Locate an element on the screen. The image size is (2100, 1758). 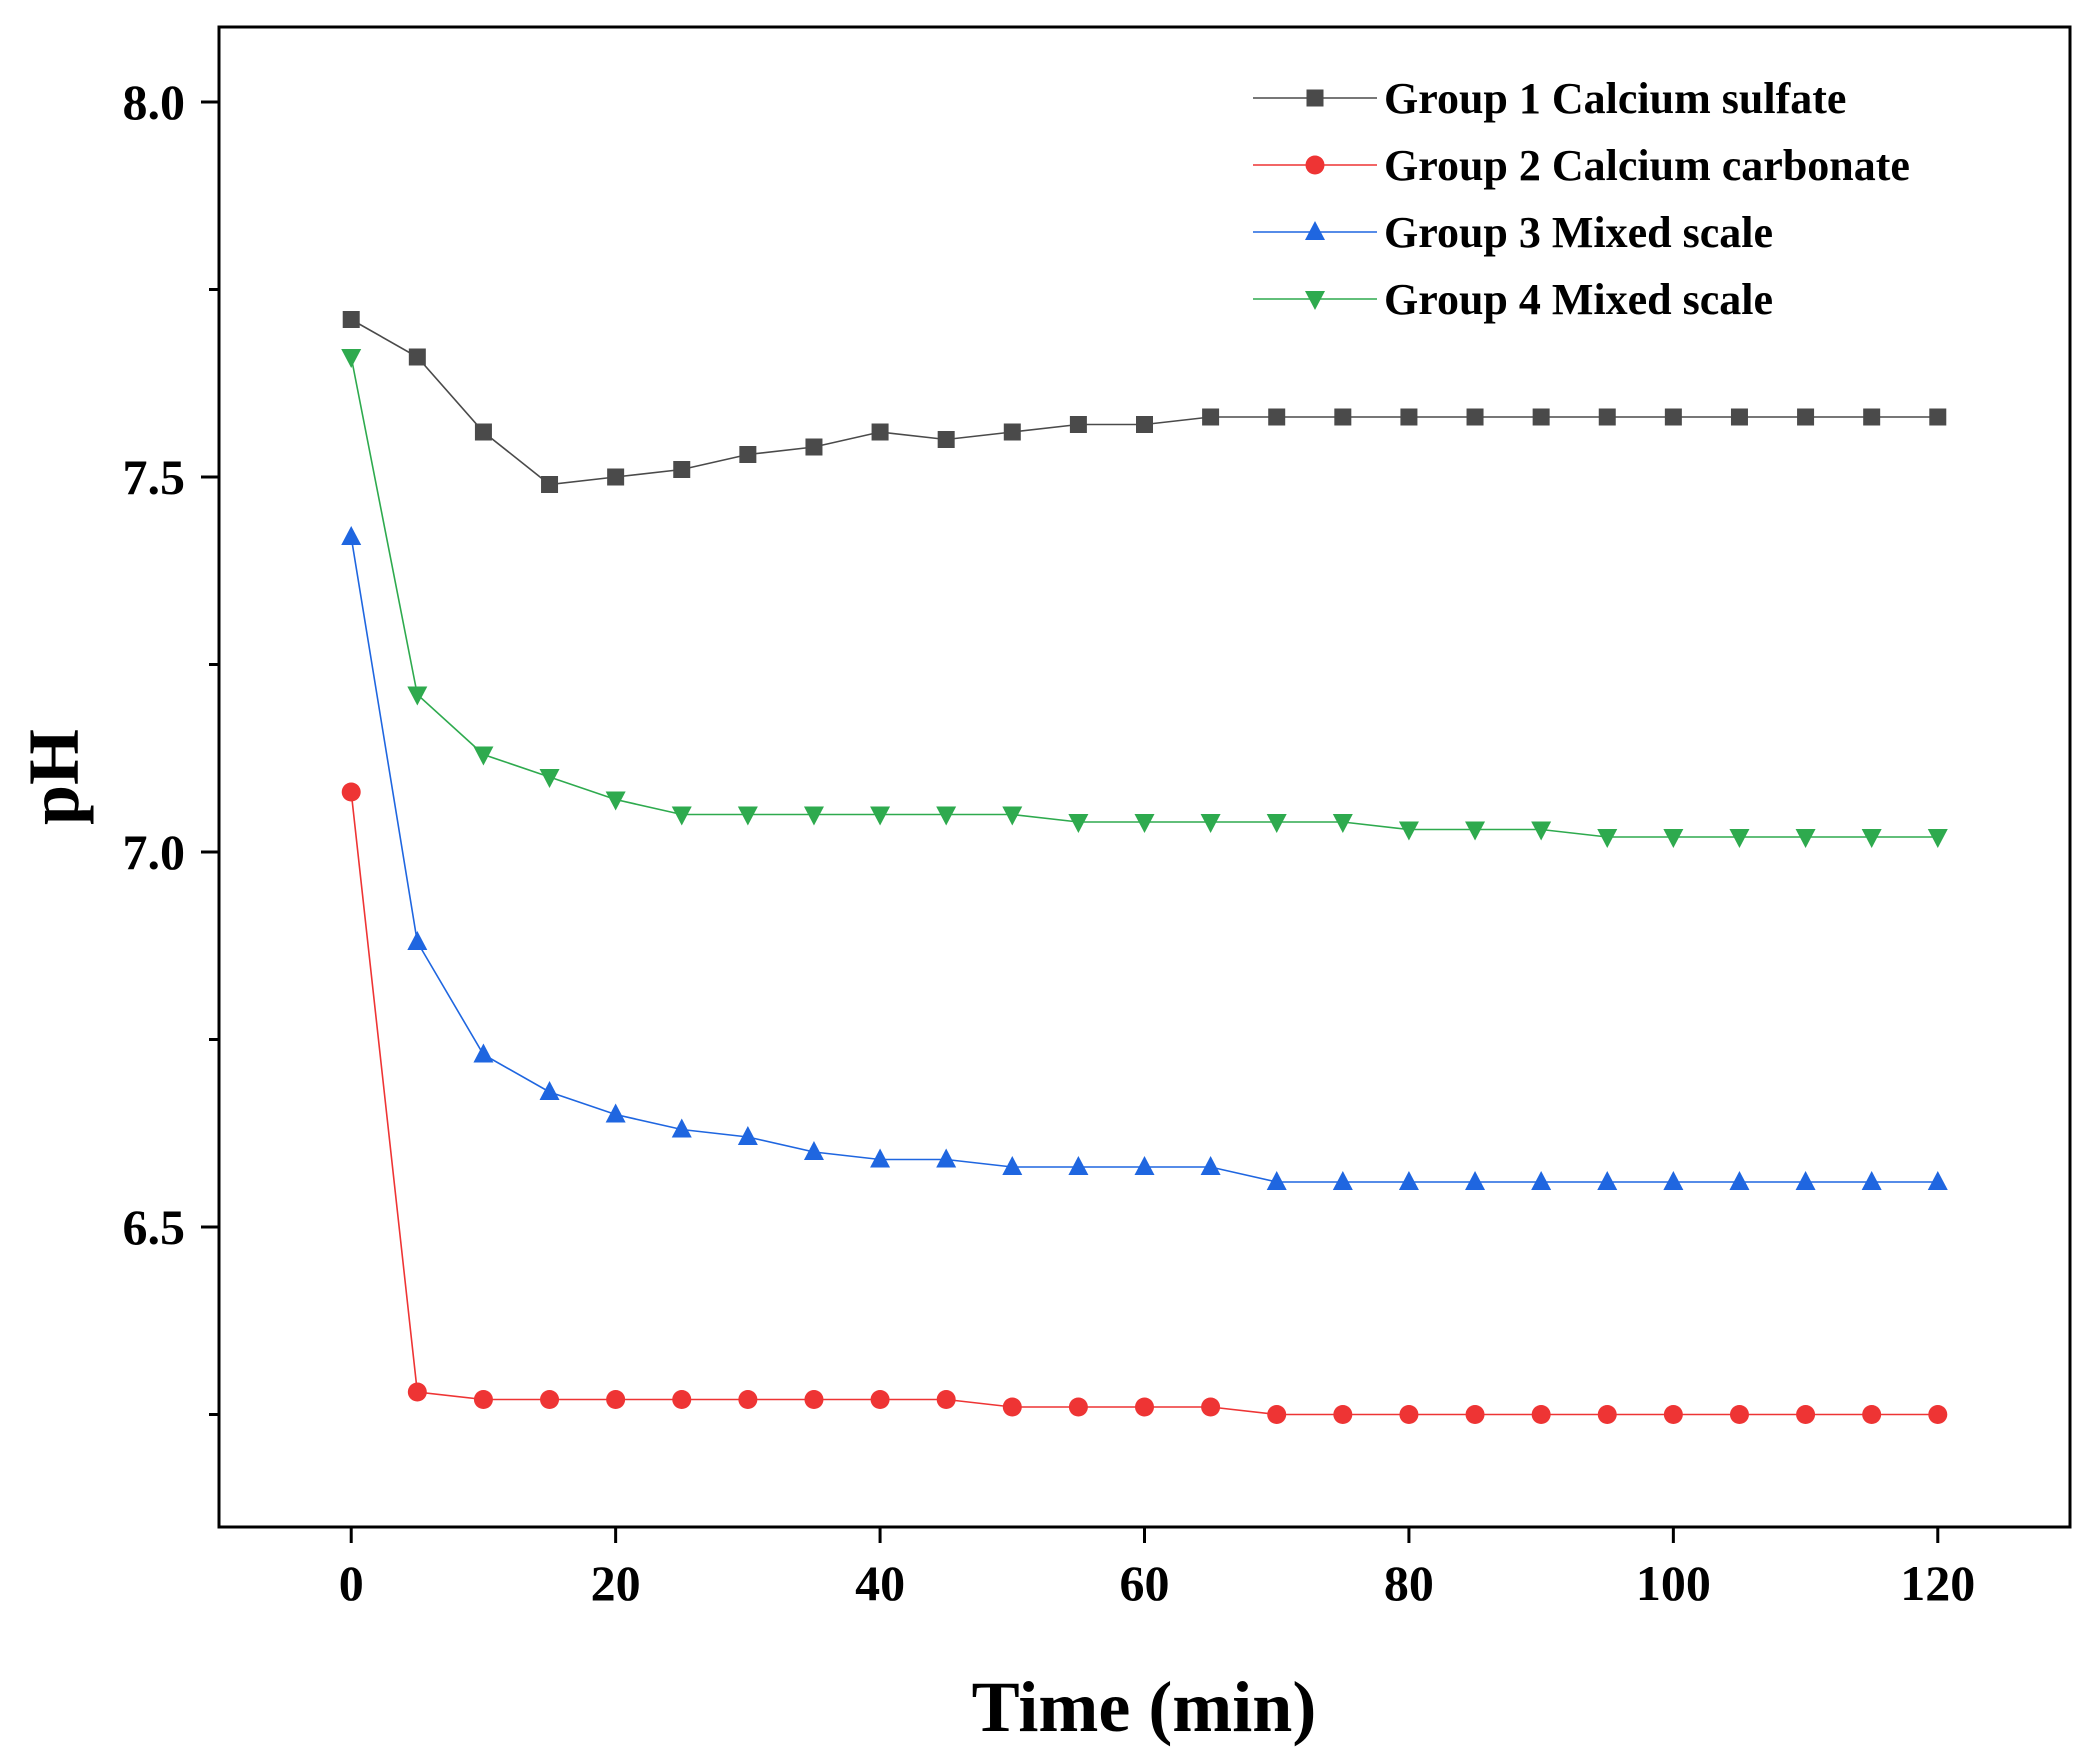
x-tick-label: 0 is located at coordinates (351, 1583).